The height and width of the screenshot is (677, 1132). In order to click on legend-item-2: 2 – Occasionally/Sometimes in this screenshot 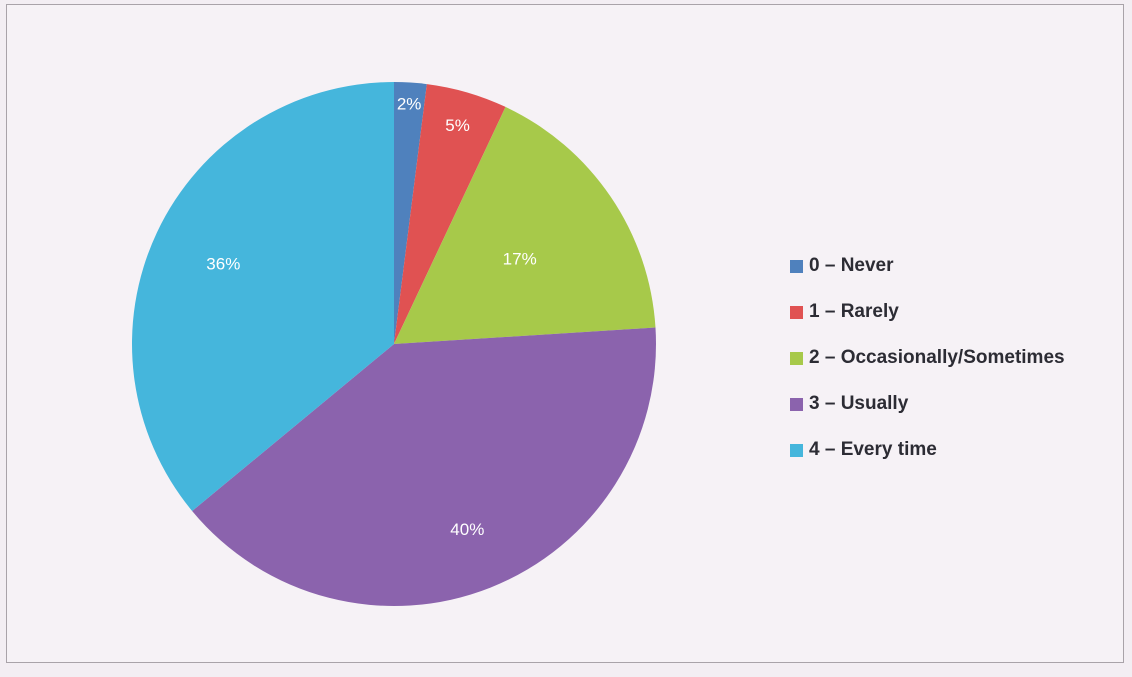, I will do `click(955, 358)`.